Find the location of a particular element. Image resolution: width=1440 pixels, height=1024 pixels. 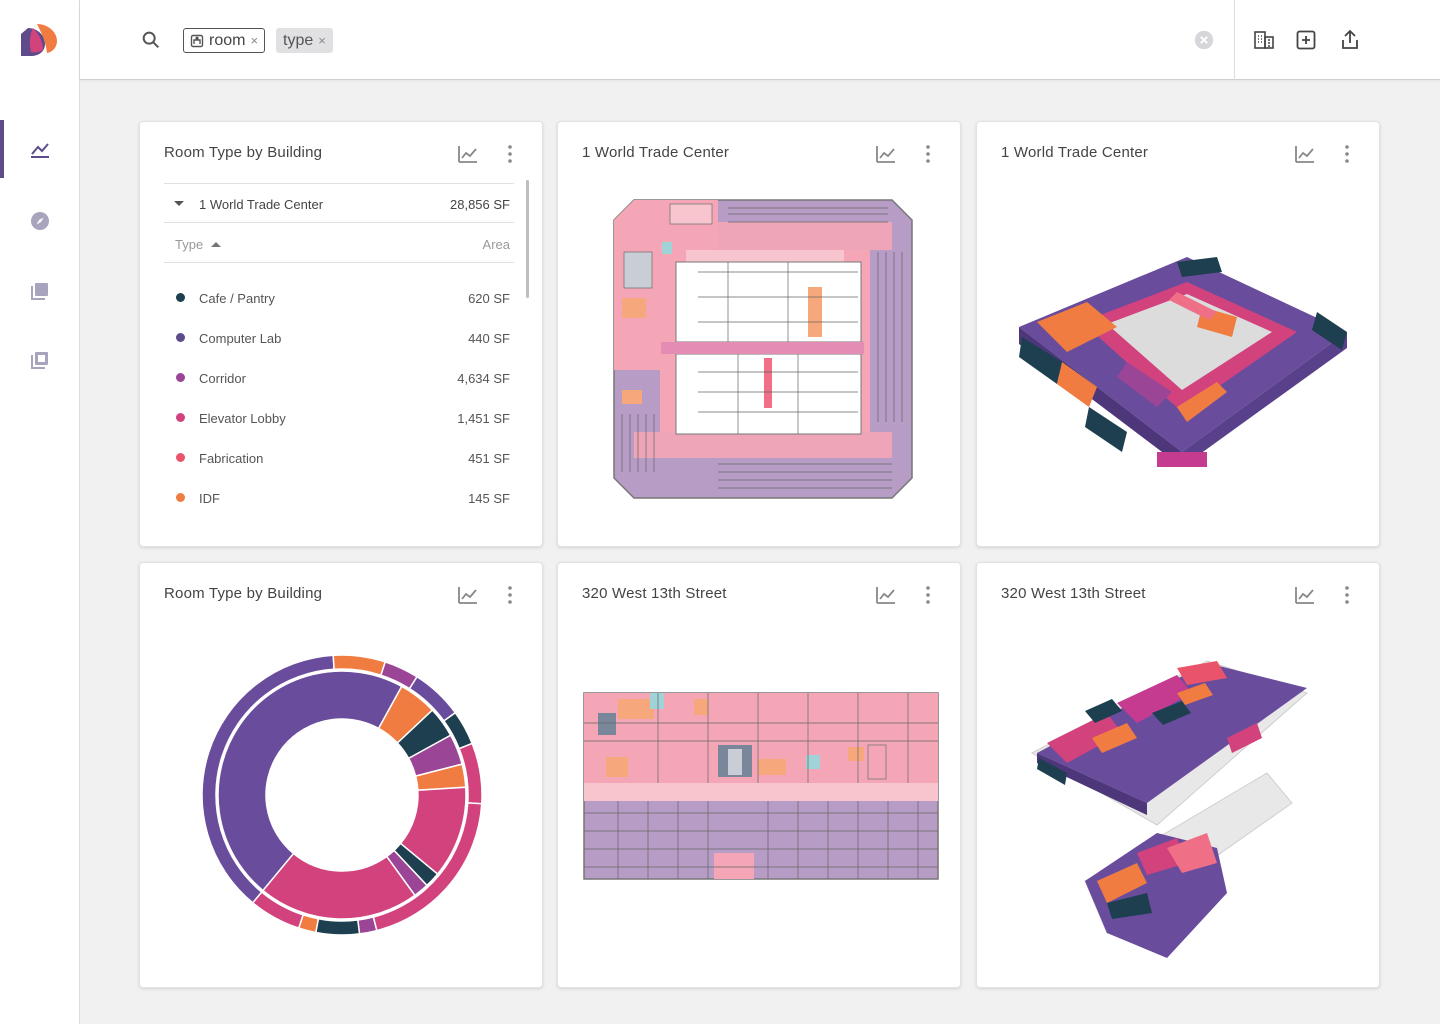

card-room-type-sunburst: Room Type by Building is located at coordinates (341, 775).